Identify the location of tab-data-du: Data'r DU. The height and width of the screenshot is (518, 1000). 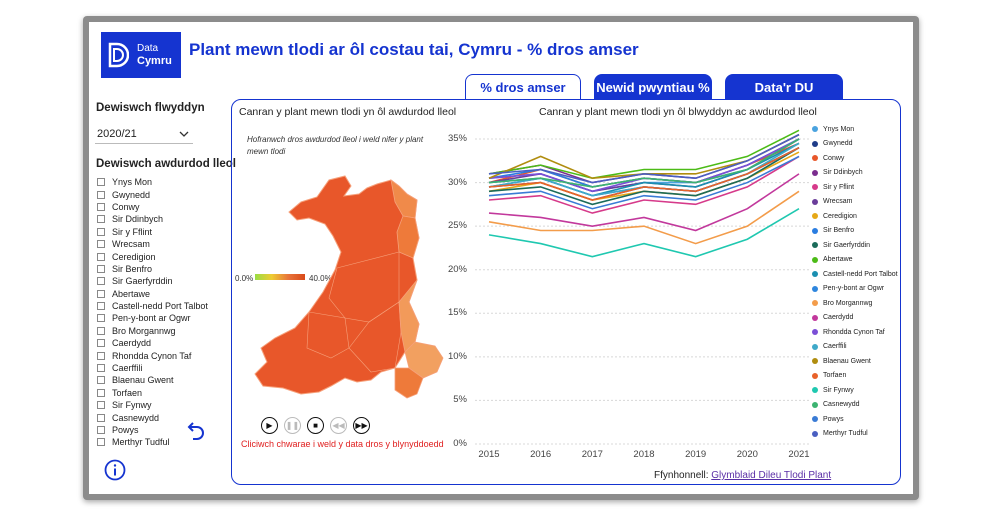
(784, 87).